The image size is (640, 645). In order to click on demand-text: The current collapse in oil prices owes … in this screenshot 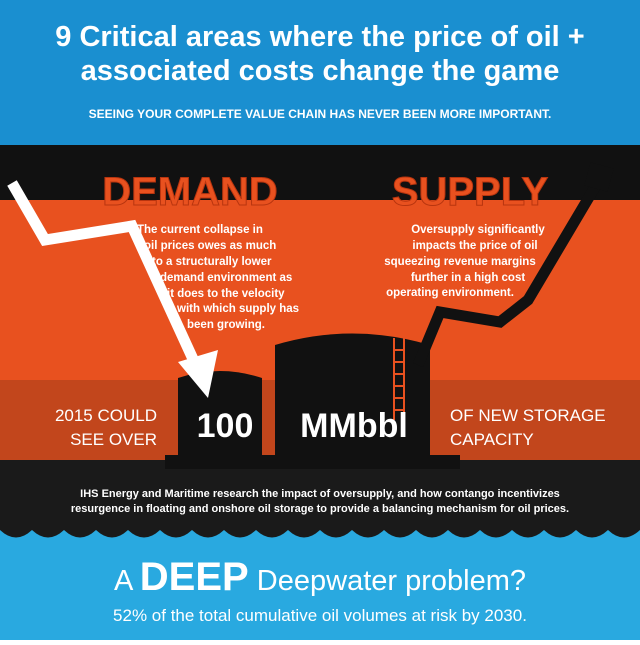, I will do `click(218, 277)`.